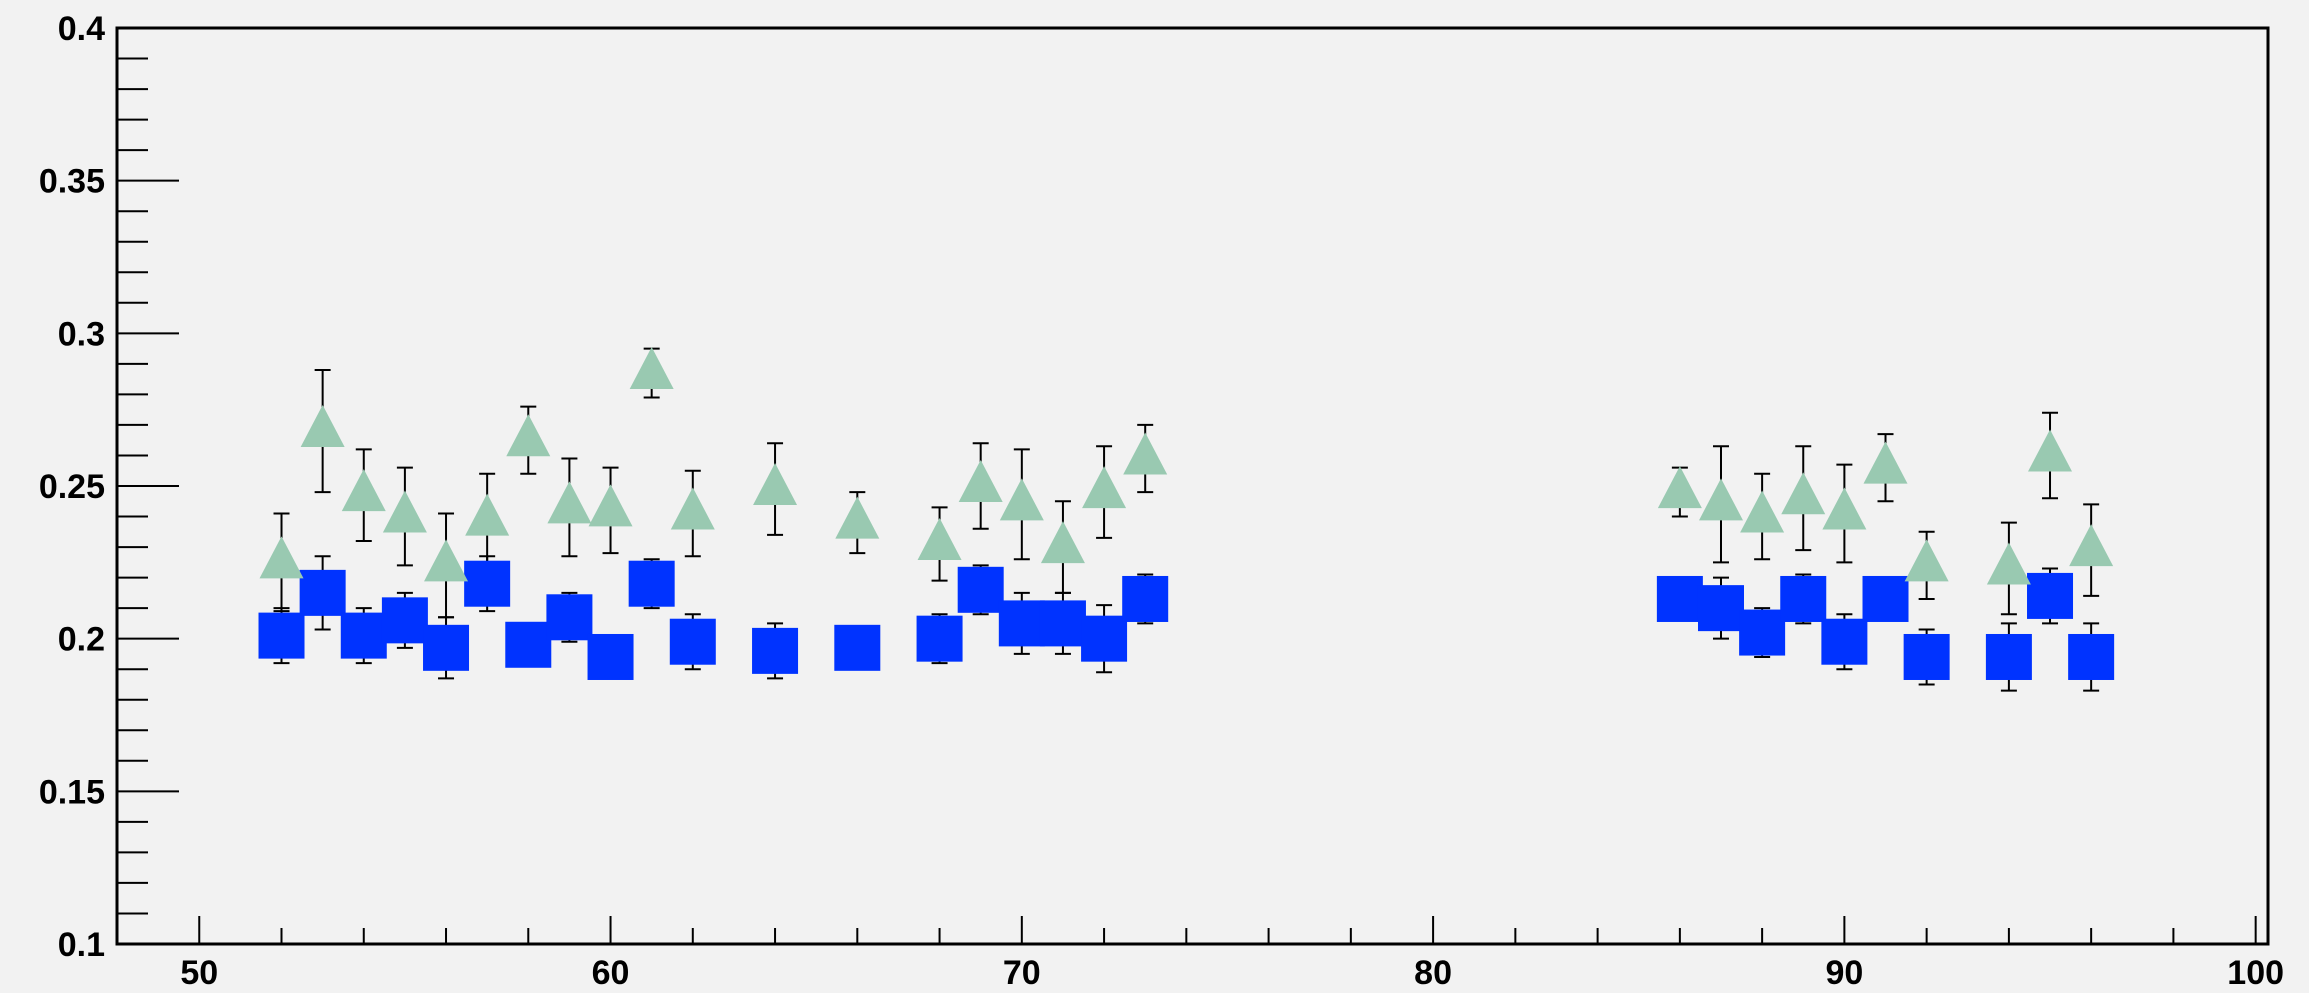  Describe the element at coordinates (1433, 973) in the screenshot. I see `x-tick-label: 80` at that location.